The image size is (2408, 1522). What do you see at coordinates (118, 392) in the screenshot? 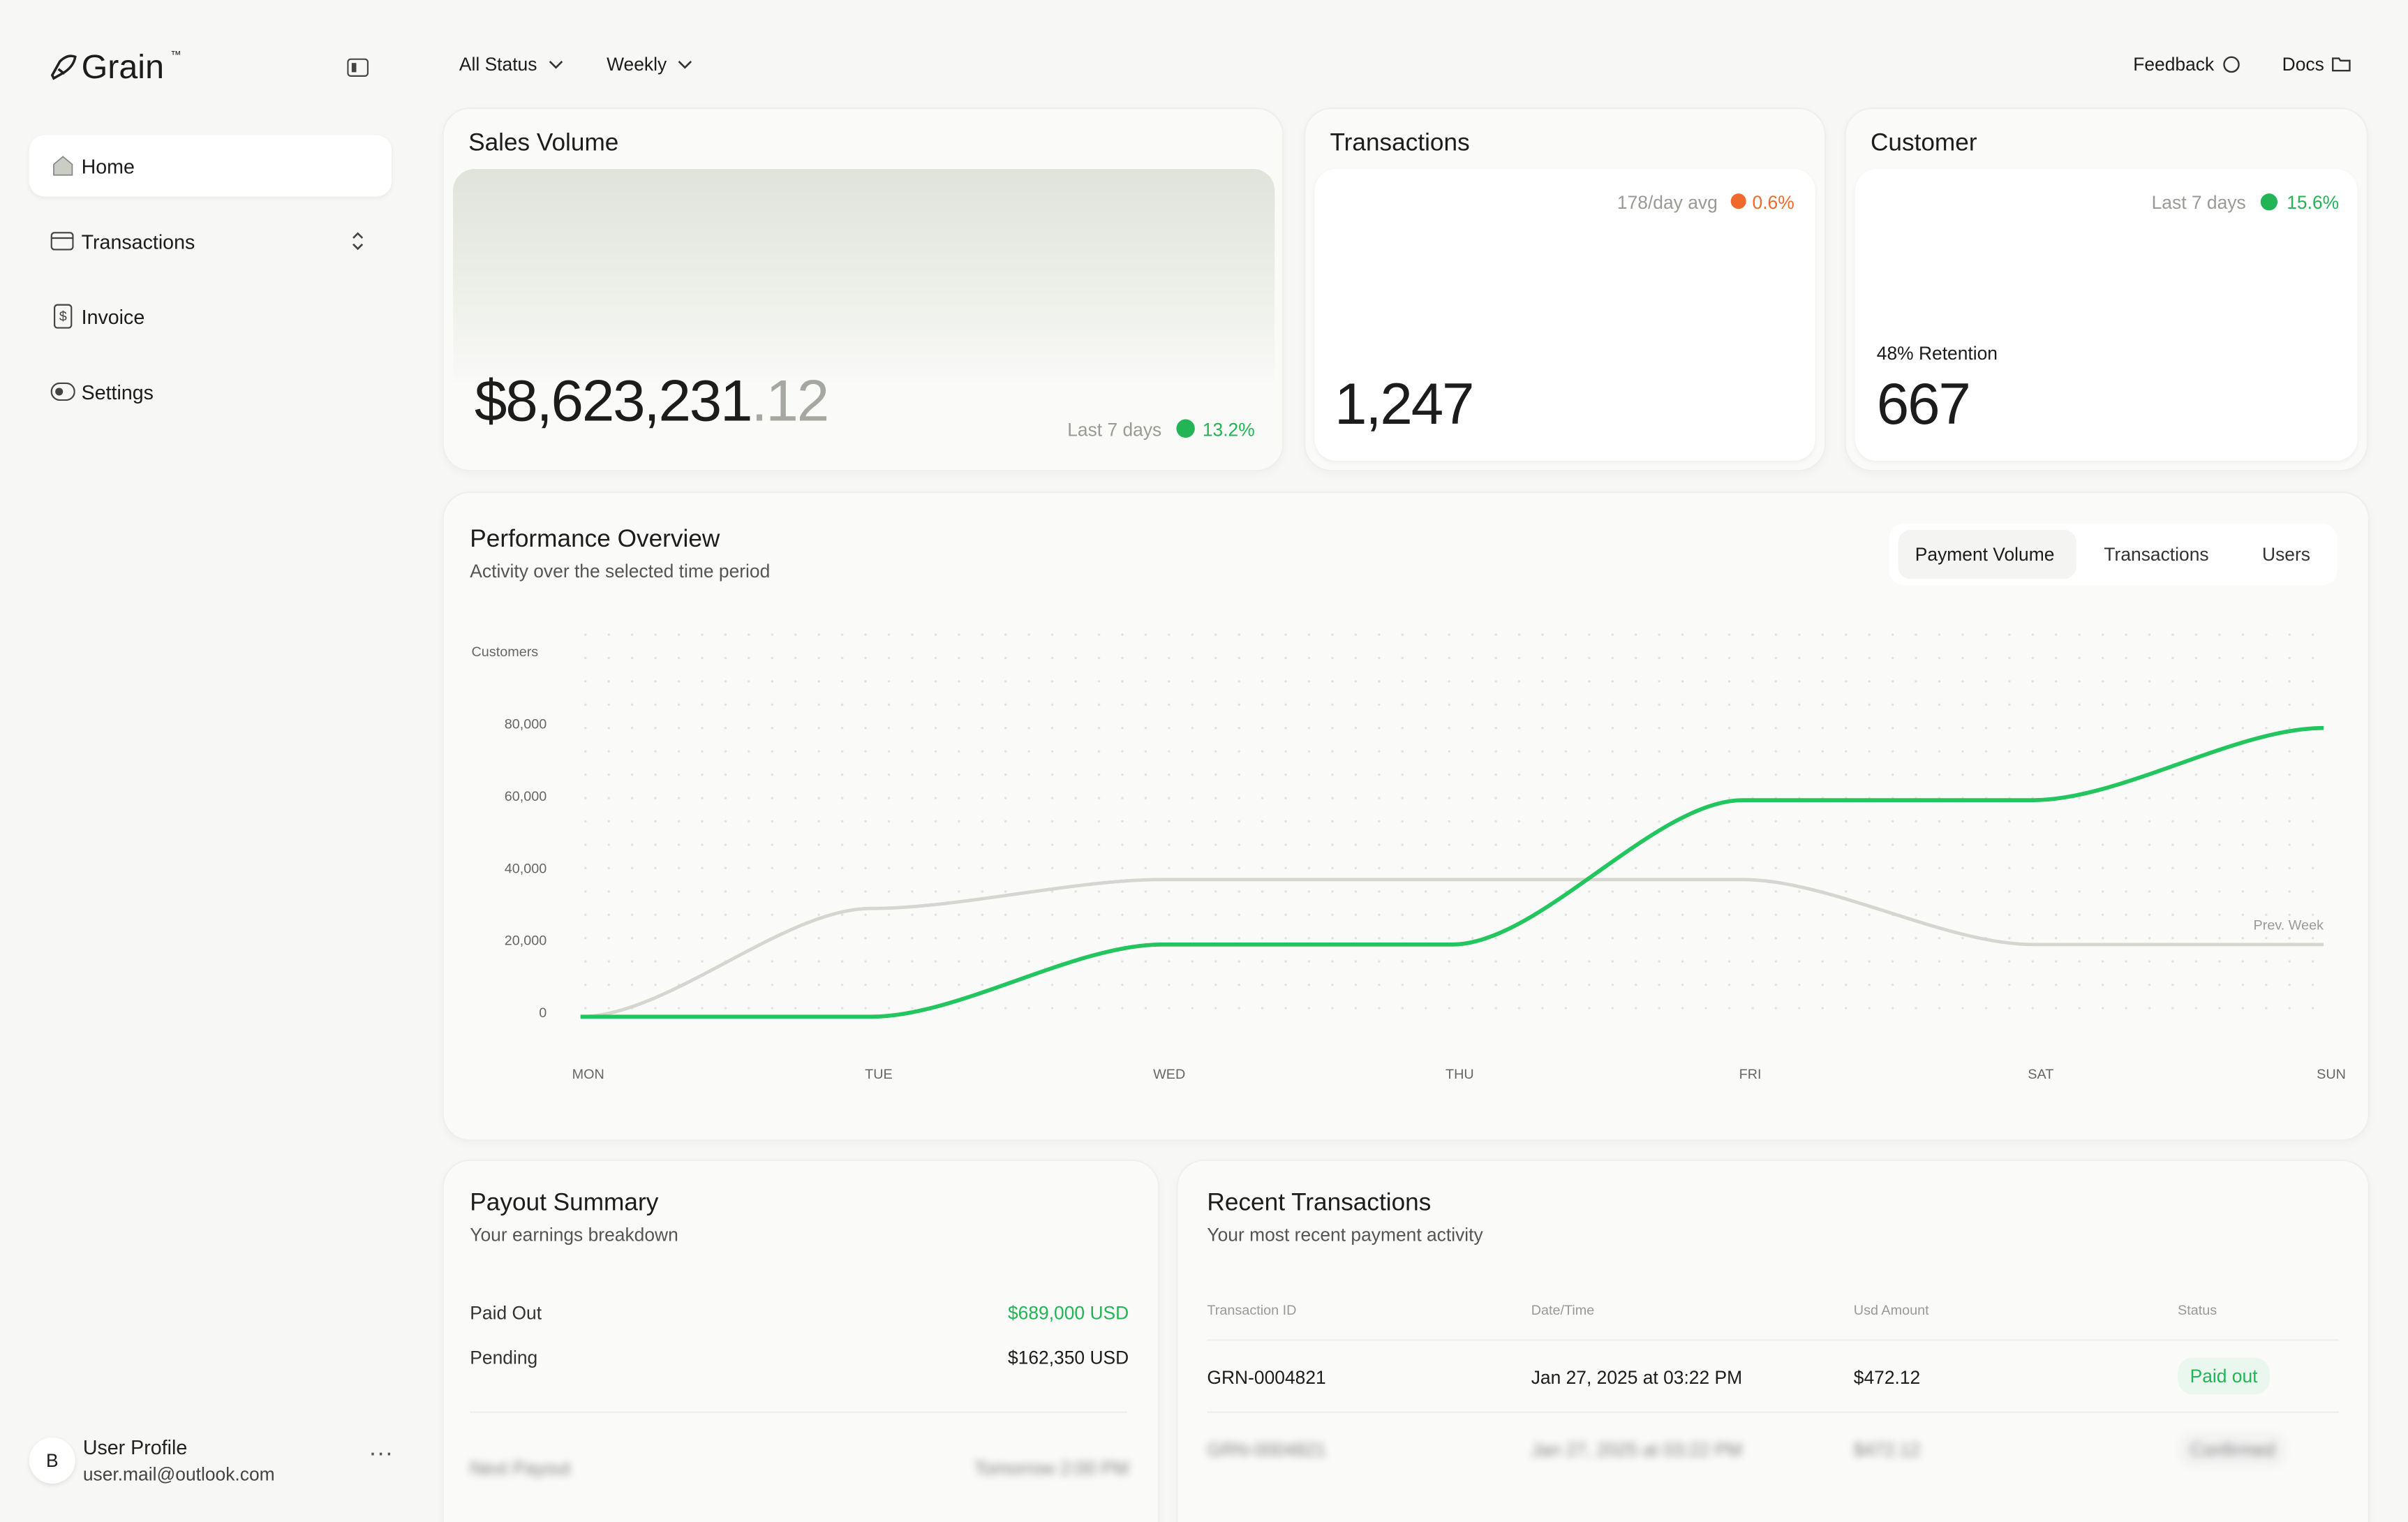
I see `nav-item: Settings` at bounding box center [118, 392].